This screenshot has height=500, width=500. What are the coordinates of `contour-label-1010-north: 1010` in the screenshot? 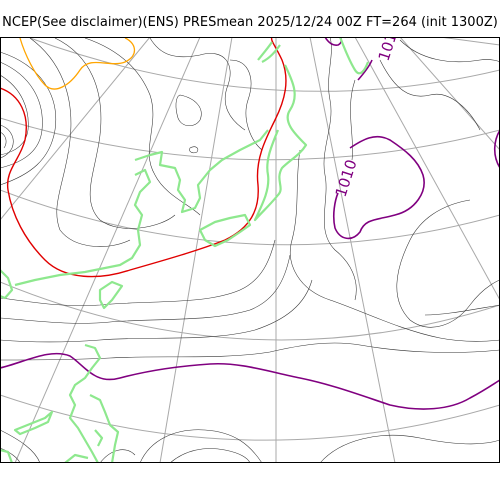 It's located at (389, 42).